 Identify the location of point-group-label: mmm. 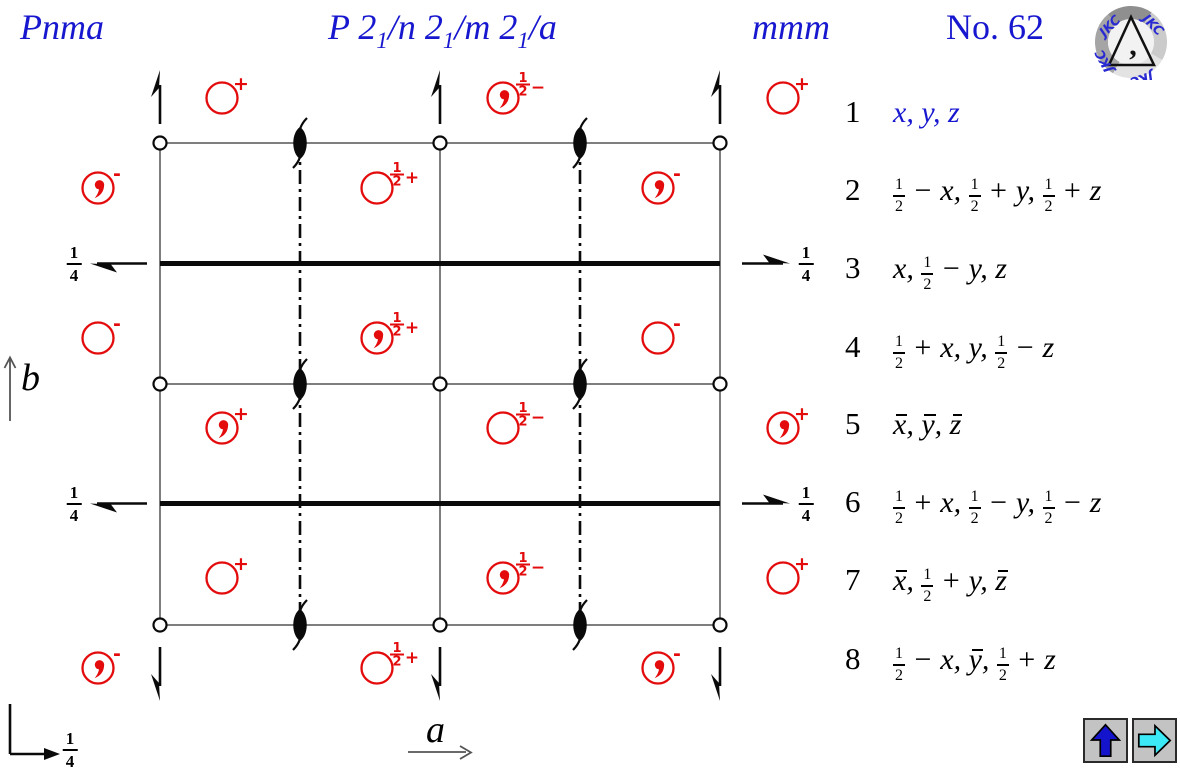
(791, 27).